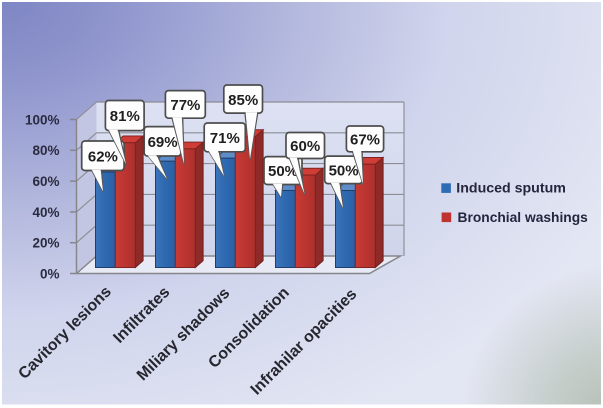 This screenshot has height=408, width=603. What do you see at coordinates (103, 156) in the screenshot?
I see `svg-text: 62%` at bounding box center [103, 156].